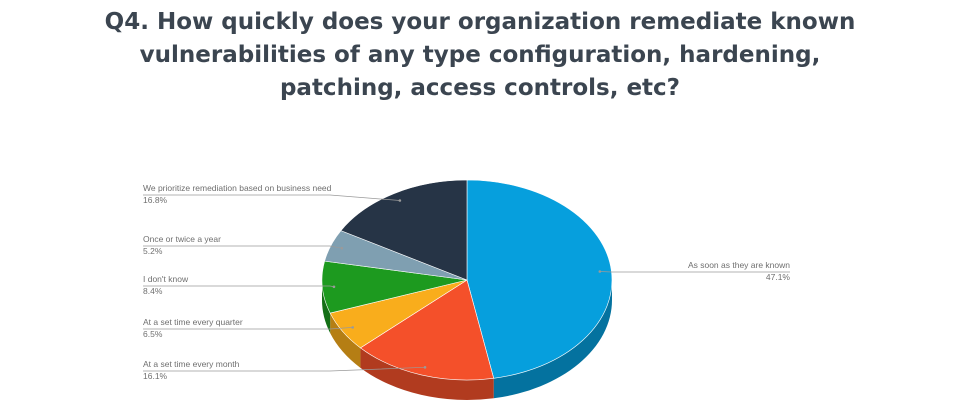 The image size is (960, 420). What do you see at coordinates (191, 364) in the screenshot?
I see `slice-label-at-a-set-time-every-month: At a set time every month` at bounding box center [191, 364].